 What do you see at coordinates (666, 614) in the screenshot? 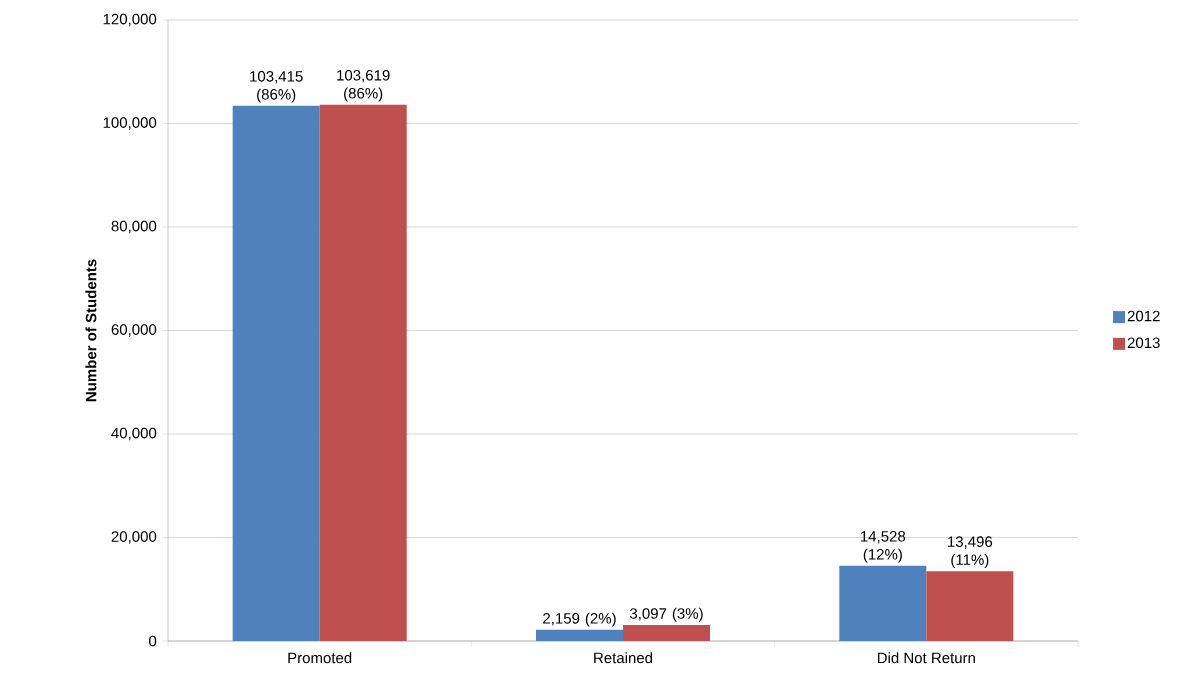
I see `data-label: 3,097 (3%)` at bounding box center [666, 614].